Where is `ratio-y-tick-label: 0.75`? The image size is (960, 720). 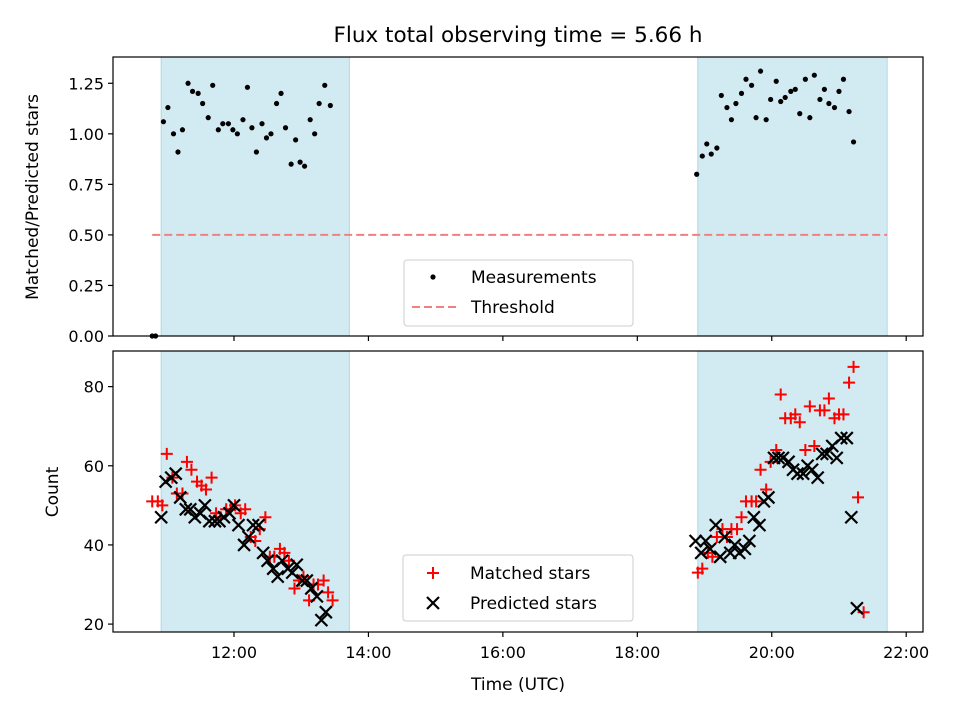 ratio-y-tick-label: 0.75 is located at coordinates (86, 184).